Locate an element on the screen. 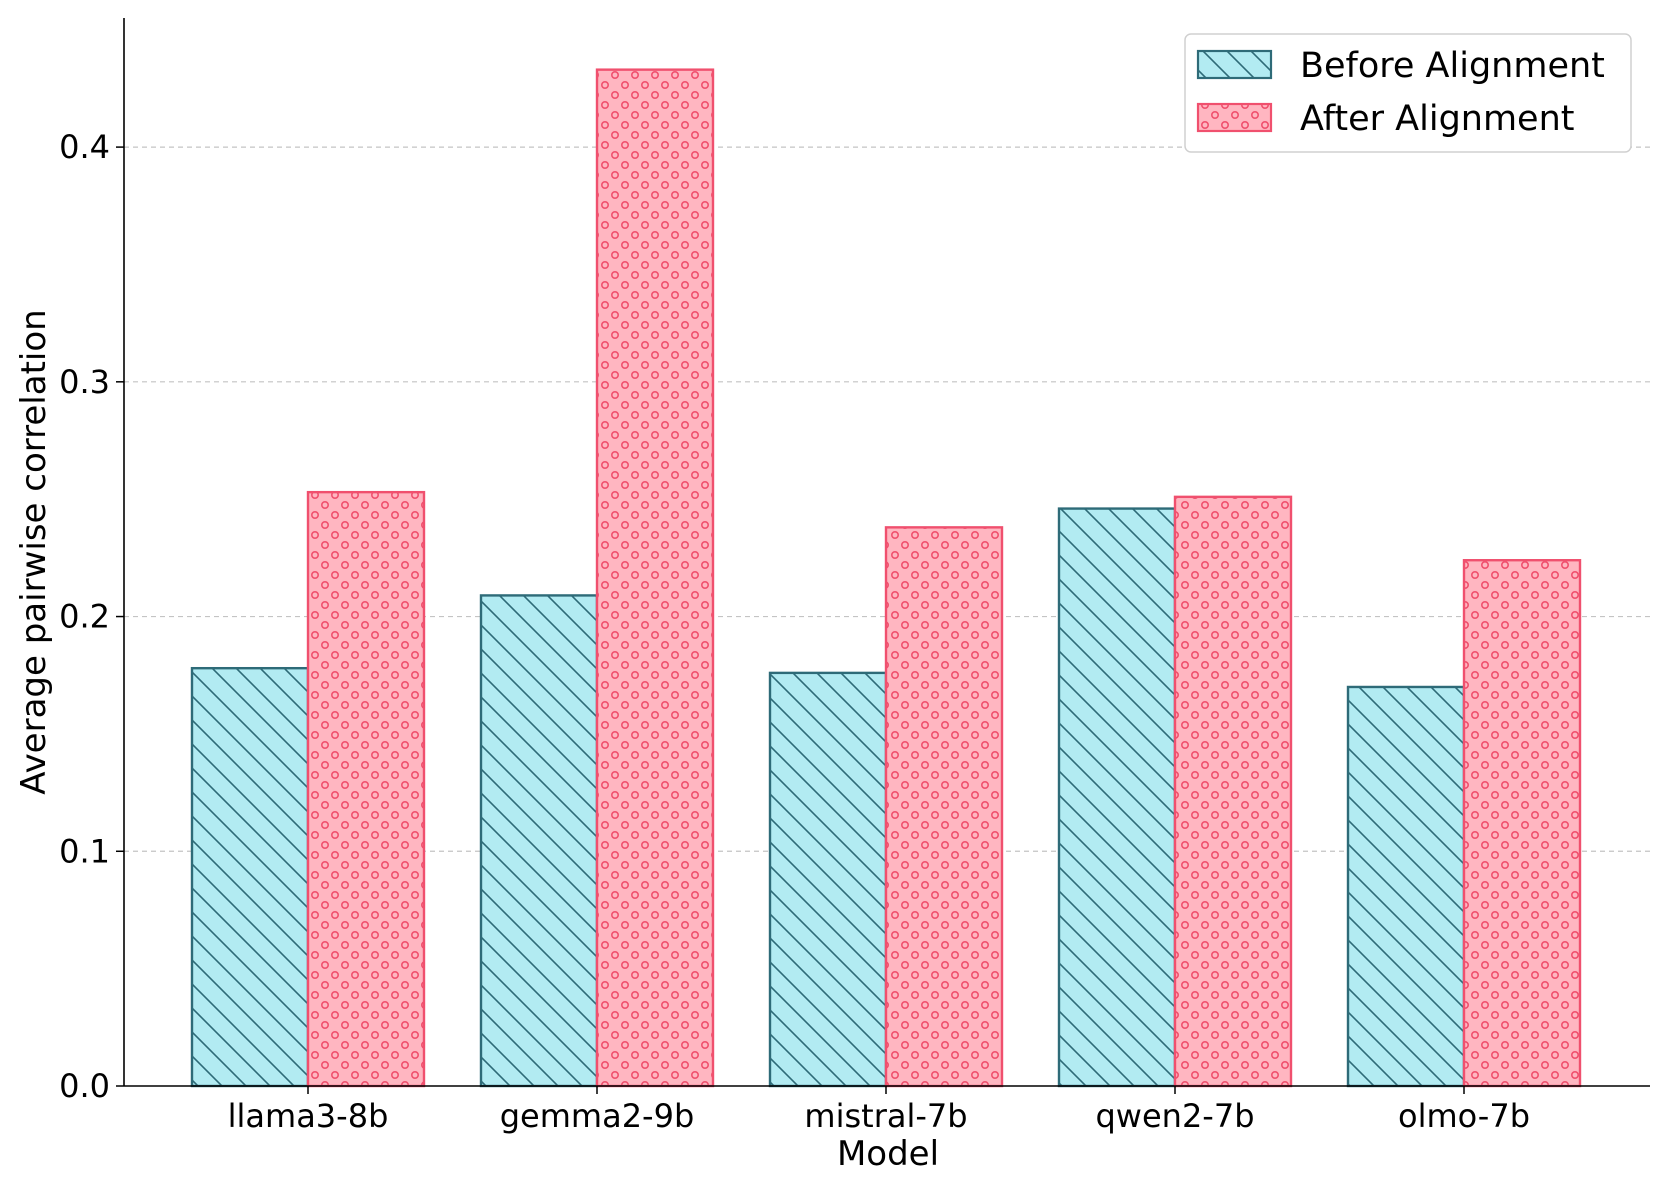 The height and width of the screenshot is (1186, 1661). x-axis-label: Model is located at coordinates (888, 1154).